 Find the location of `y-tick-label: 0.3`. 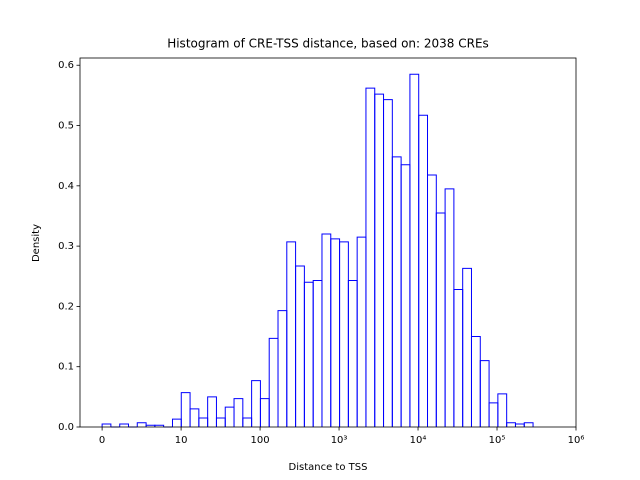

y-tick-label: 0.3 is located at coordinates (66, 246).